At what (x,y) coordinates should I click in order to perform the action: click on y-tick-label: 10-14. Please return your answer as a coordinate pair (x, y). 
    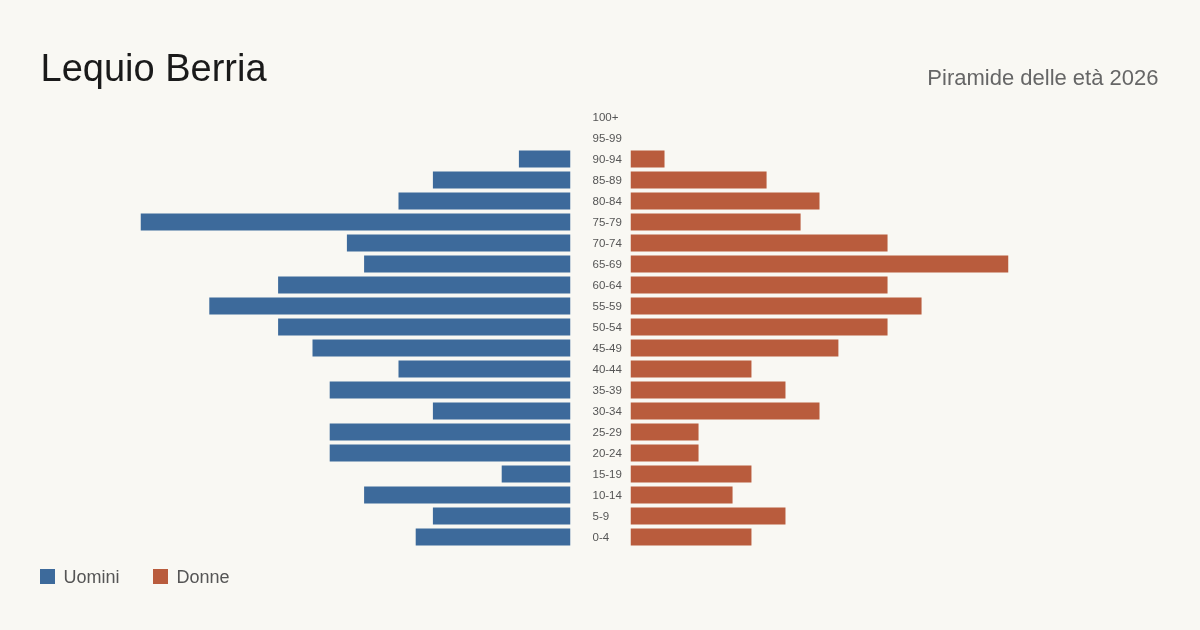
    Looking at the image, I should click on (607, 495).